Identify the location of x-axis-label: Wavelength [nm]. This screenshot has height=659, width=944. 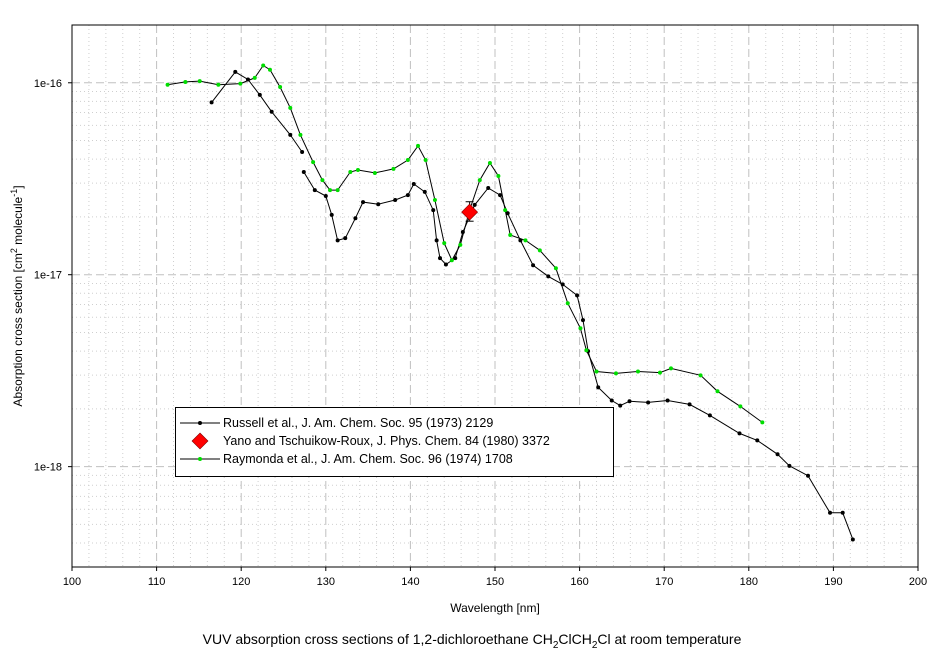
(495, 608).